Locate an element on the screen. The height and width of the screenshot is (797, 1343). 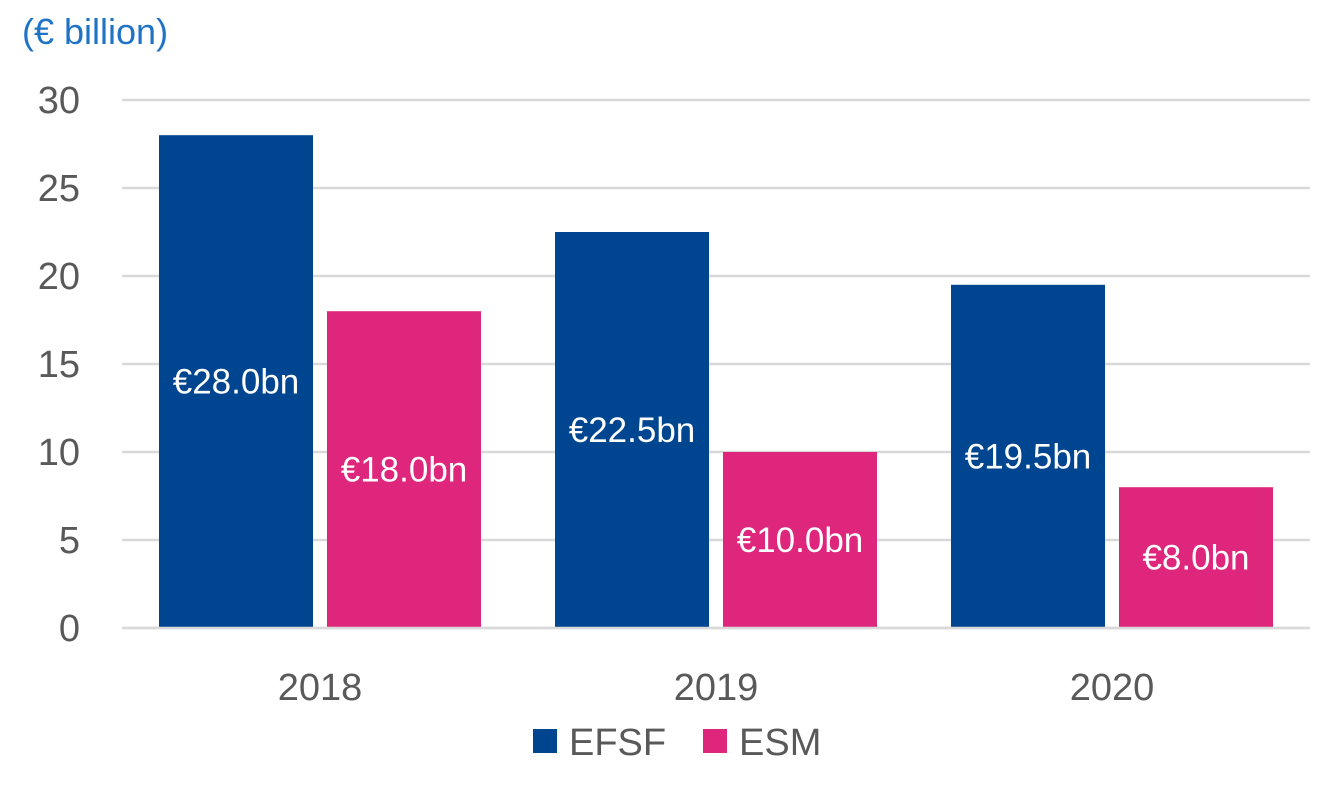
y-tick-label: 20 is located at coordinates (59, 277).